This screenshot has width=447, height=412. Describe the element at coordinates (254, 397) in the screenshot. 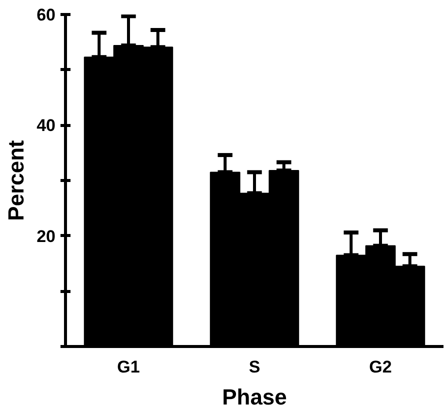

I see `x-axis-title: Phase` at that location.